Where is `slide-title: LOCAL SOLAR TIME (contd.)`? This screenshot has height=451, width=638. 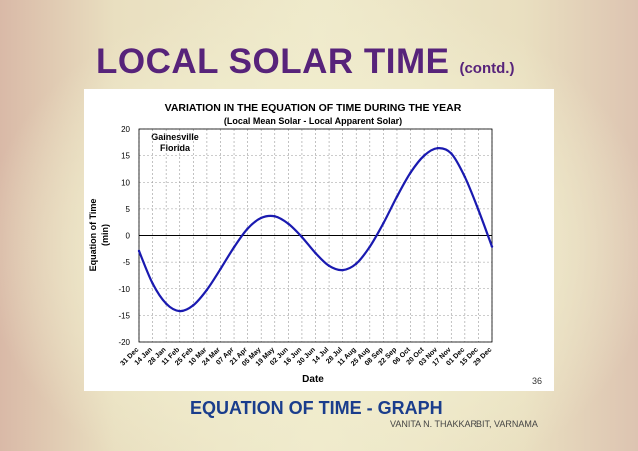 slide-title: LOCAL SOLAR TIME (contd.) is located at coordinates (356, 62).